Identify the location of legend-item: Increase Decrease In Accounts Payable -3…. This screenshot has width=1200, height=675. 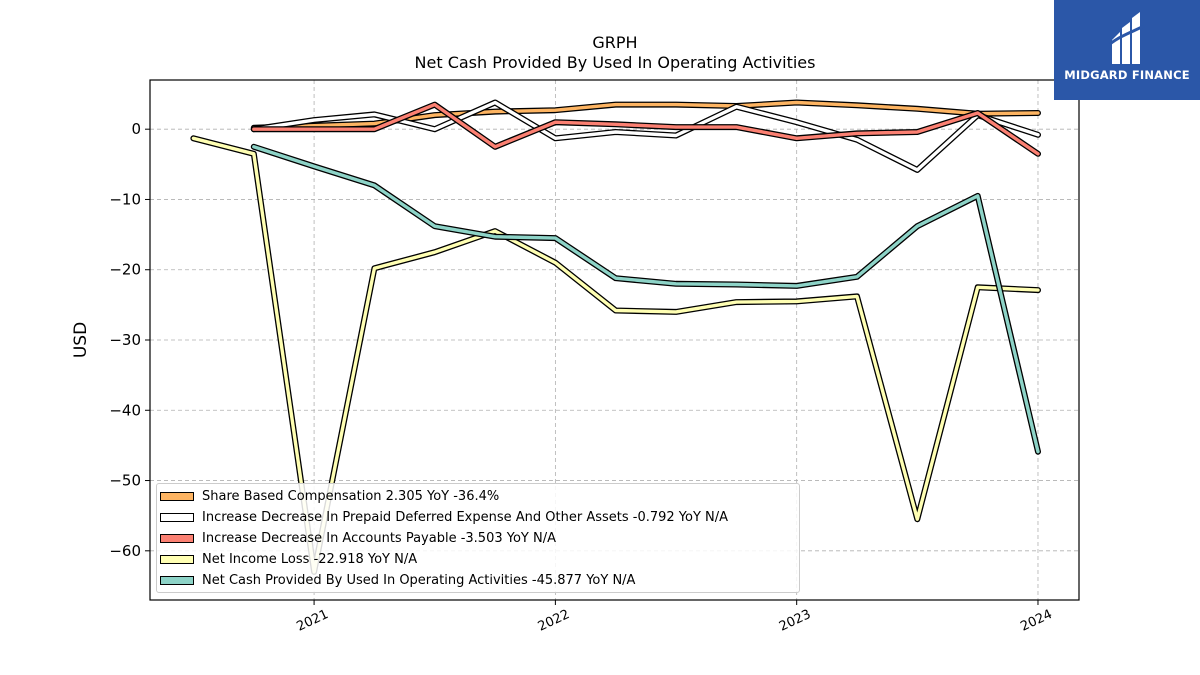
(478, 538).